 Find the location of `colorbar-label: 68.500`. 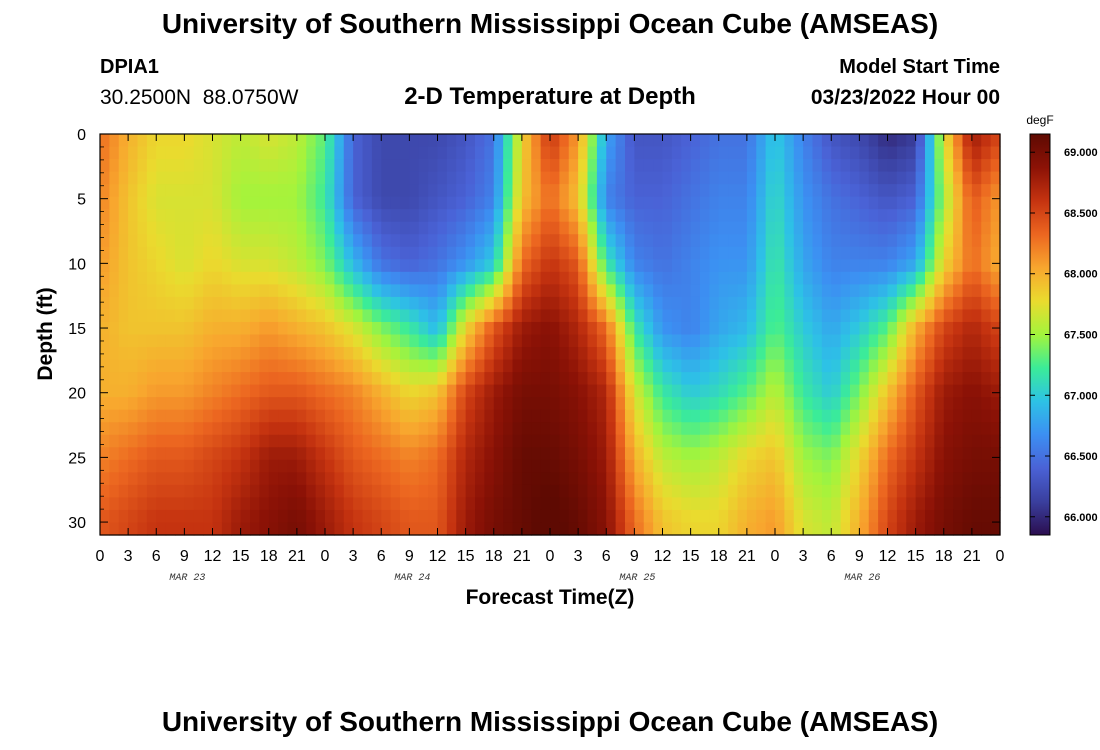

colorbar-label: 68.500 is located at coordinates (1081, 214).